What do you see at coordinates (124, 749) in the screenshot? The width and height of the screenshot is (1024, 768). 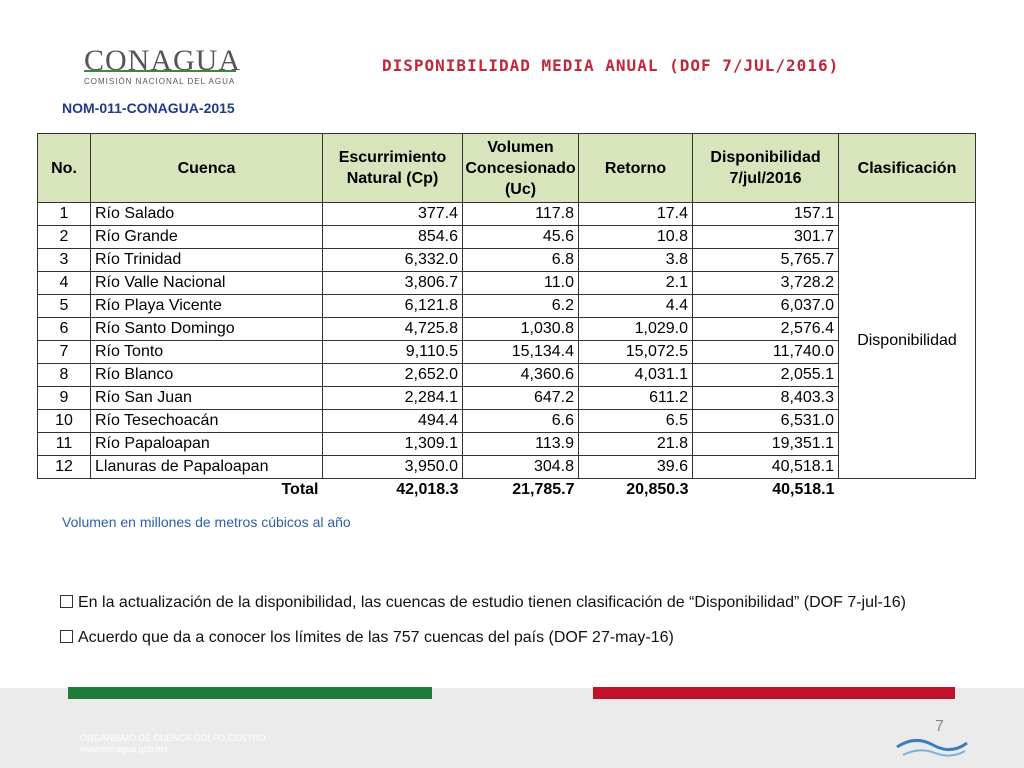 I see `footer-url: www.conagua.gob.mx` at bounding box center [124, 749].